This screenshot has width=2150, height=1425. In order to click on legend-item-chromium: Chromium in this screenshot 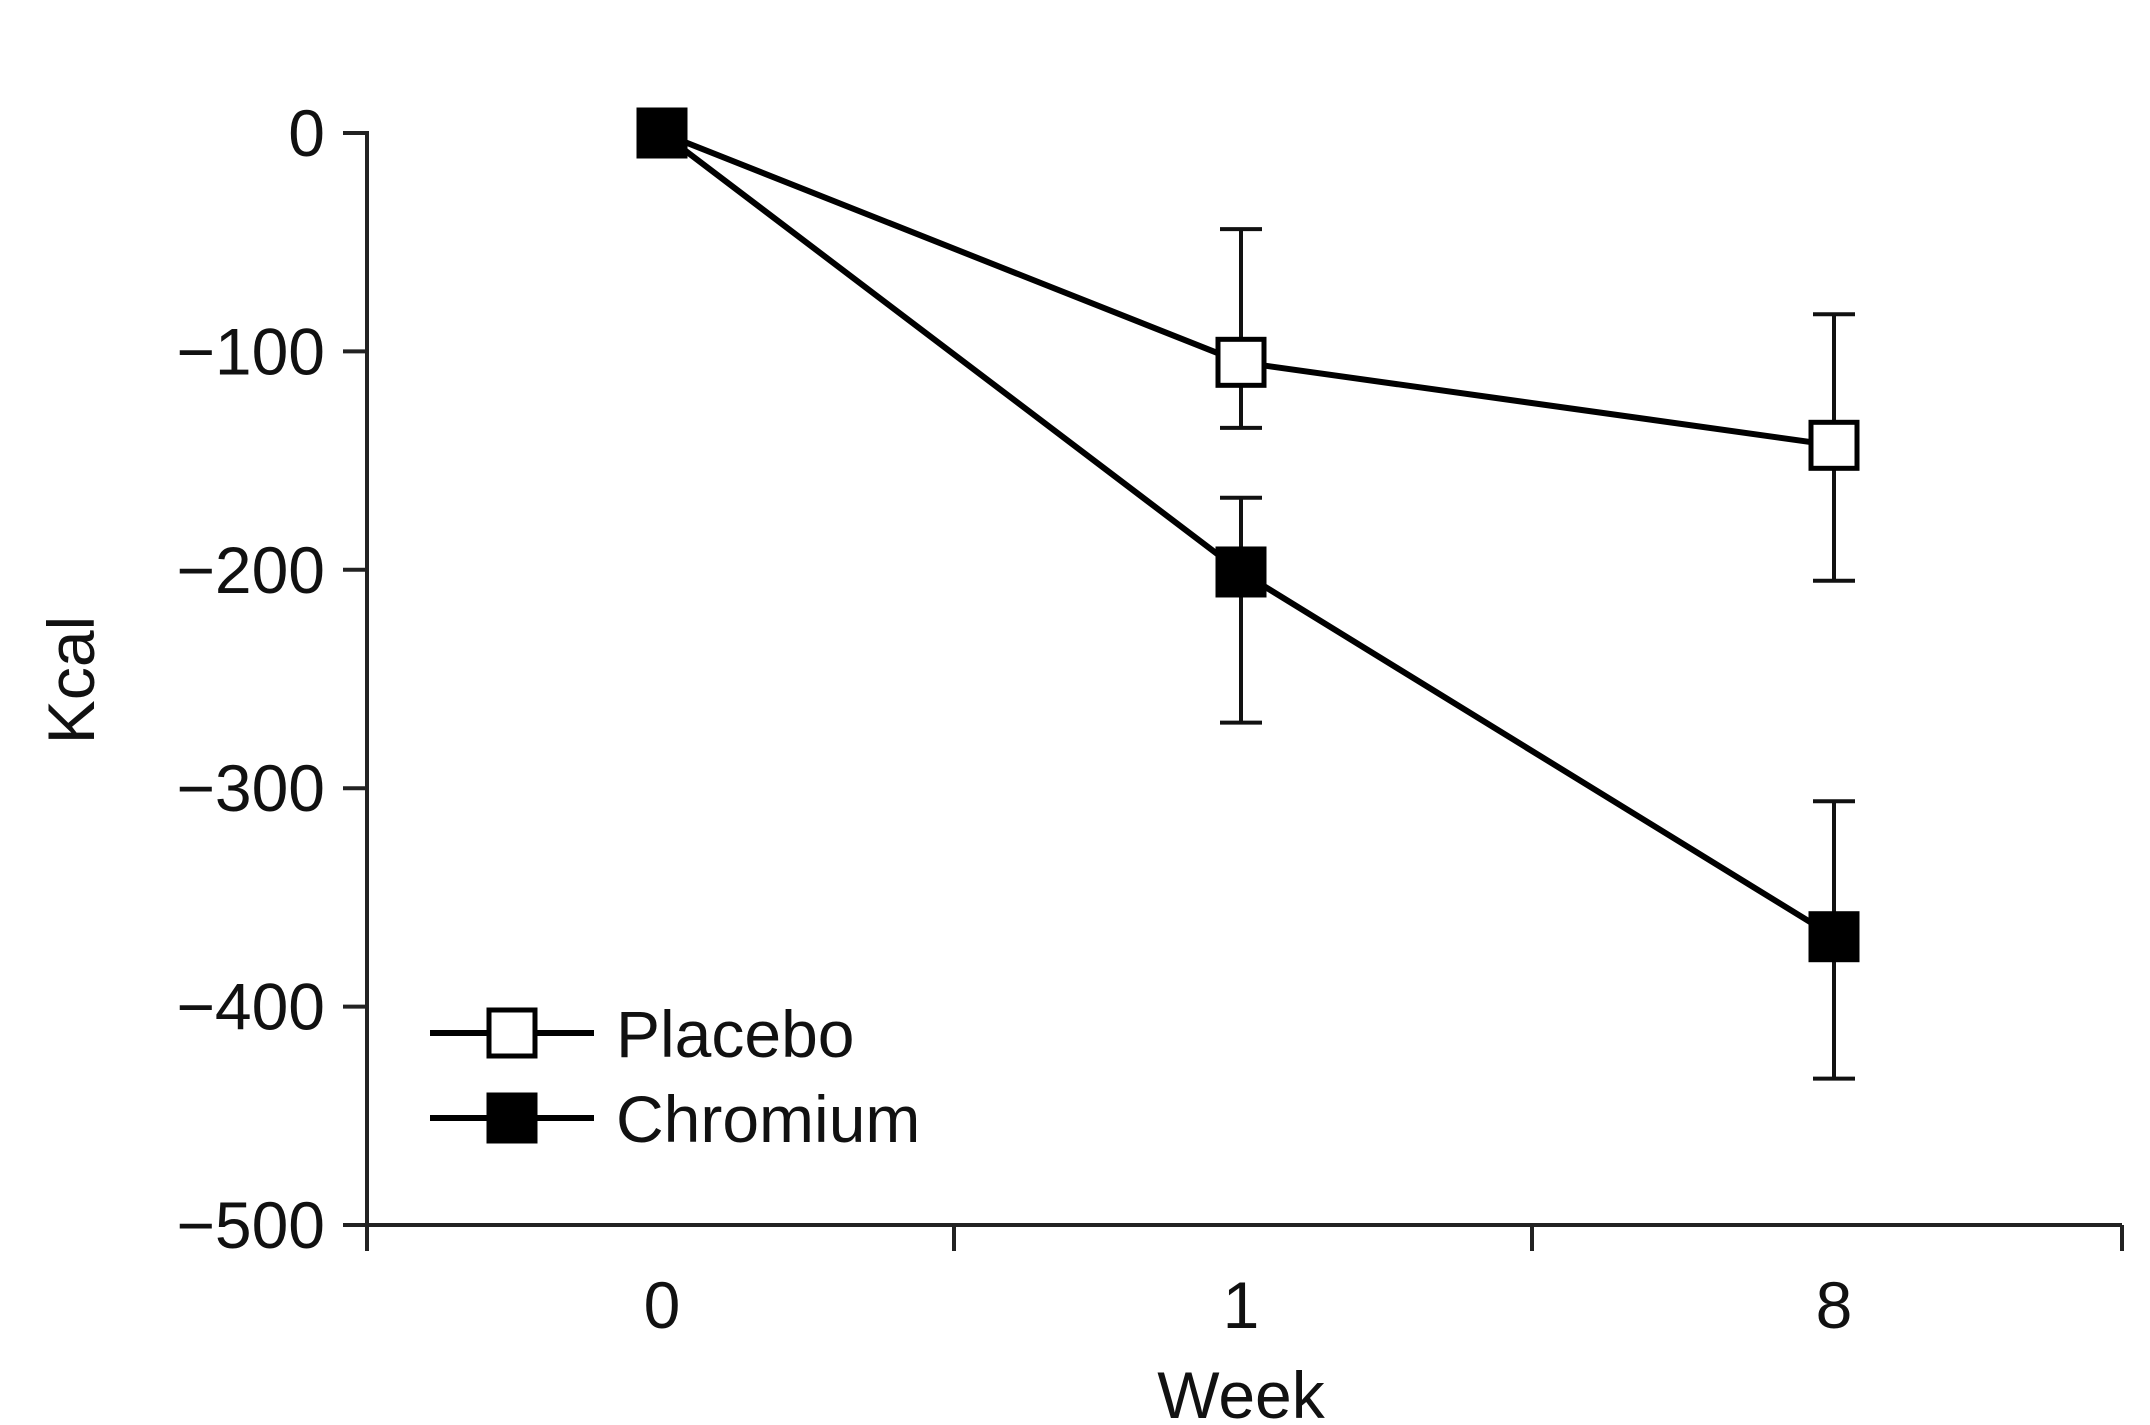, I will do `click(675, 1119)`.